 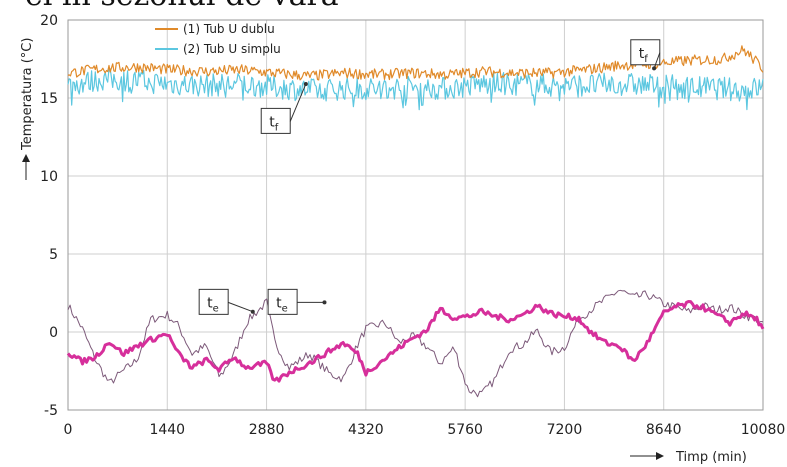 What do you see at coordinates (267, 430) in the screenshot?
I see `x-tick-label: 2880` at bounding box center [267, 430].